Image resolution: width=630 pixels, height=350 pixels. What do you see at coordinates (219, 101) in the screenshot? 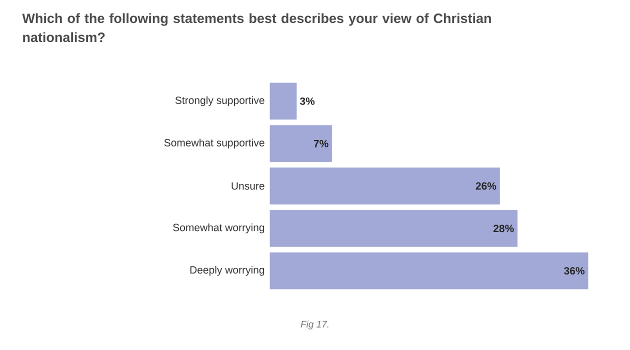
I see `y-tick-label: Strongly supportive` at bounding box center [219, 101].